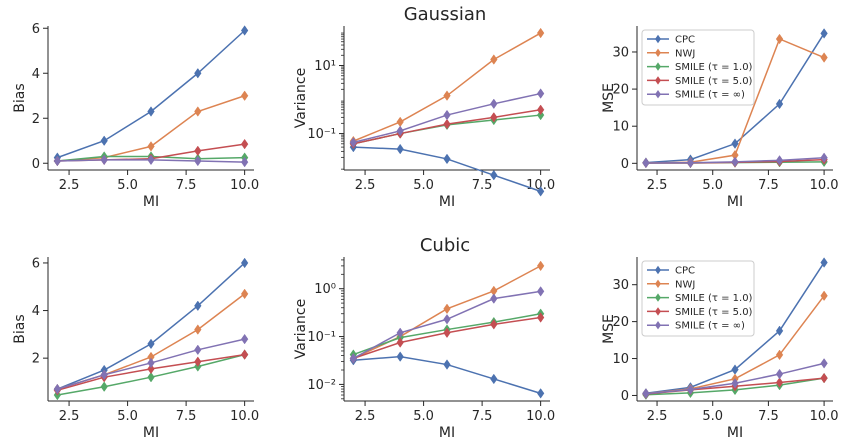  What do you see at coordinates (321, 134) in the screenshot?
I see `y-tick-label: 10⁻¹` at bounding box center [321, 134].